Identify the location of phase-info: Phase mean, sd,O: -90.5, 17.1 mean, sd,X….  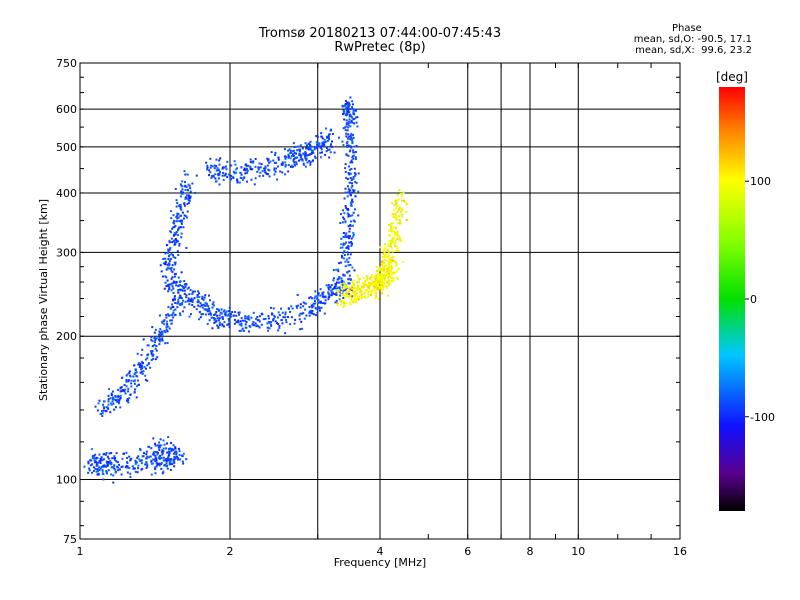
(693, 39).